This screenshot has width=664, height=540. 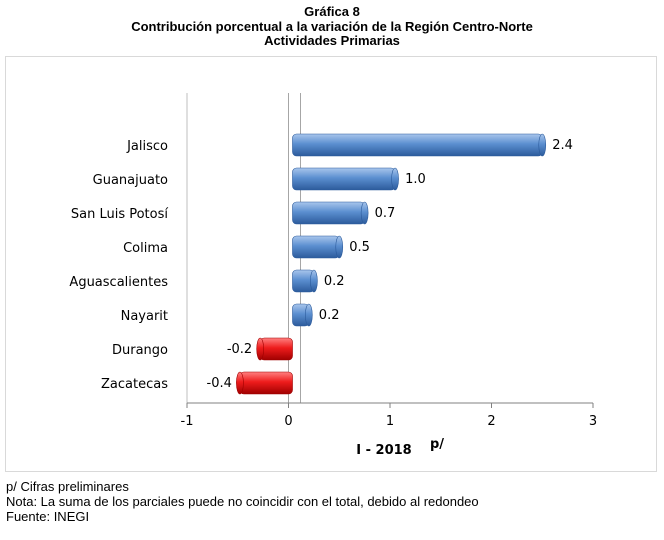 I want to click on note-preliminary: p/ Cifras preliminares, so click(x=67, y=486).